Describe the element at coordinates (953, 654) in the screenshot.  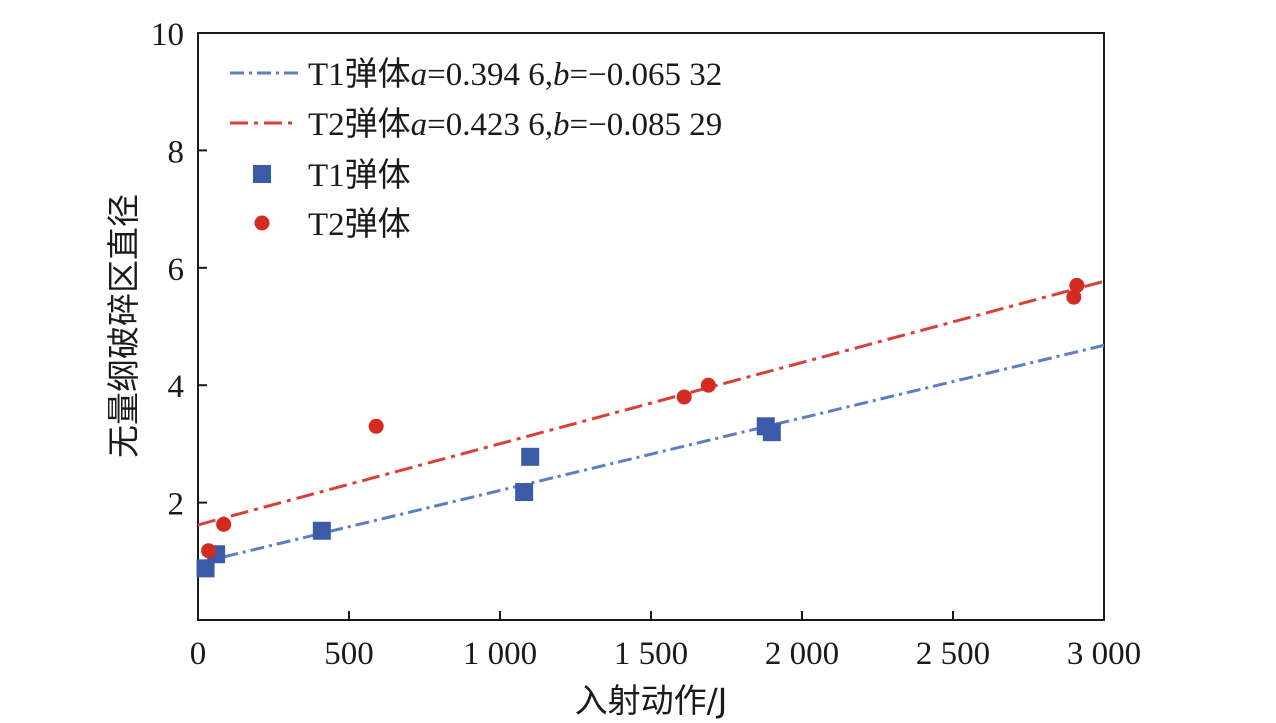
I see `x-tick-label: 2 500` at that location.